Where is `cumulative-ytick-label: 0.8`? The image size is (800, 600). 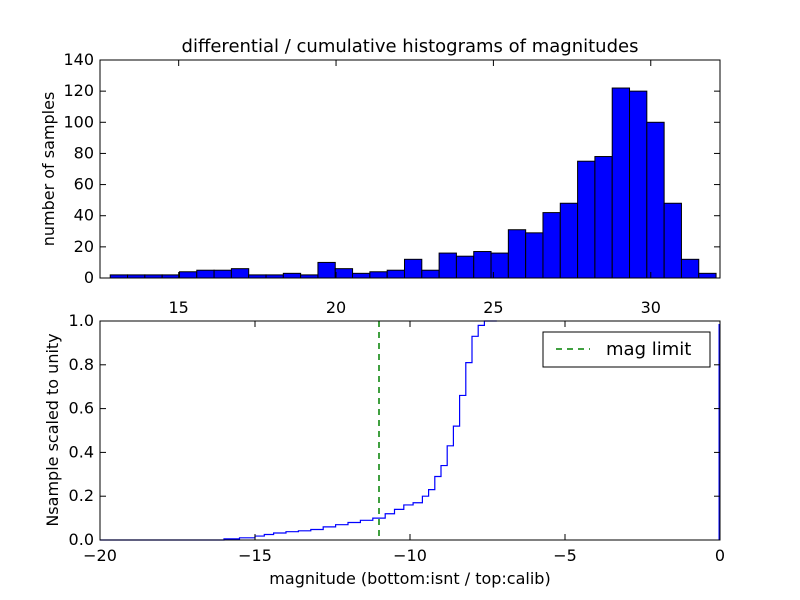 cumulative-ytick-label: 0.8 is located at coordinates (81, 364).